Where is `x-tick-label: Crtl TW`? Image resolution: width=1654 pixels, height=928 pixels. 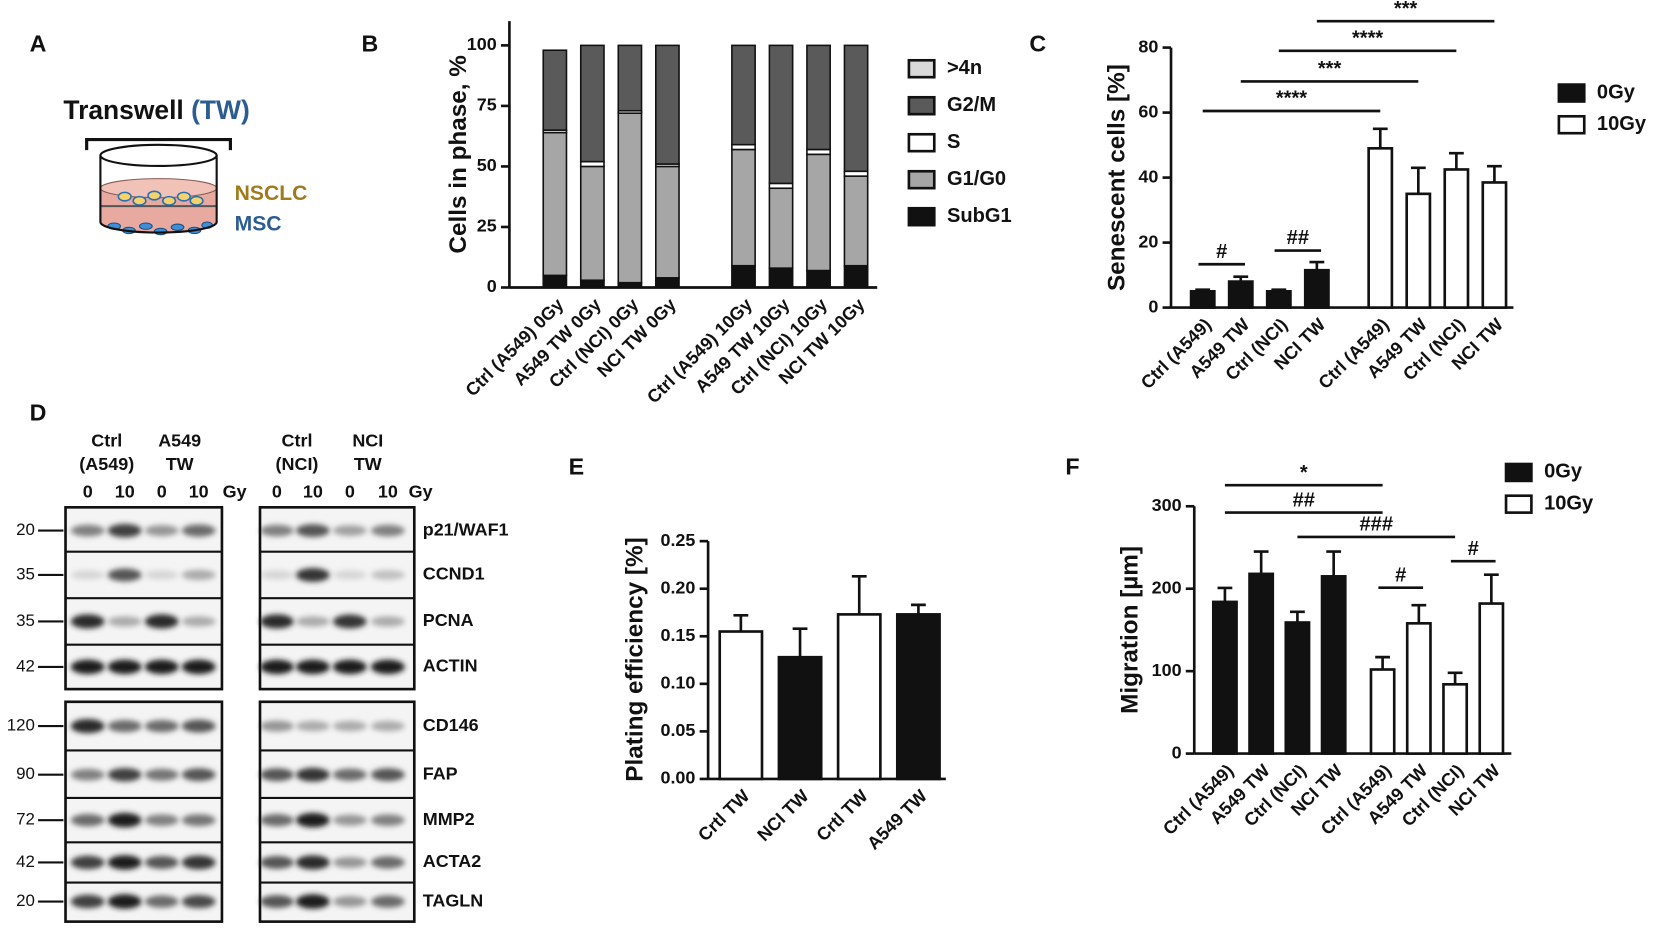
x-tick-label: Crtl TW is located at coordinates (723, 815).